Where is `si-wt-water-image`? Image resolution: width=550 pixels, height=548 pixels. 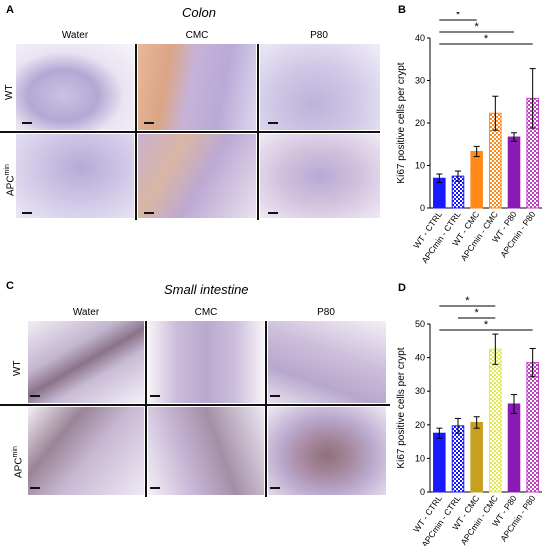 si-wt-water-image is located at coordinates (86, 362).